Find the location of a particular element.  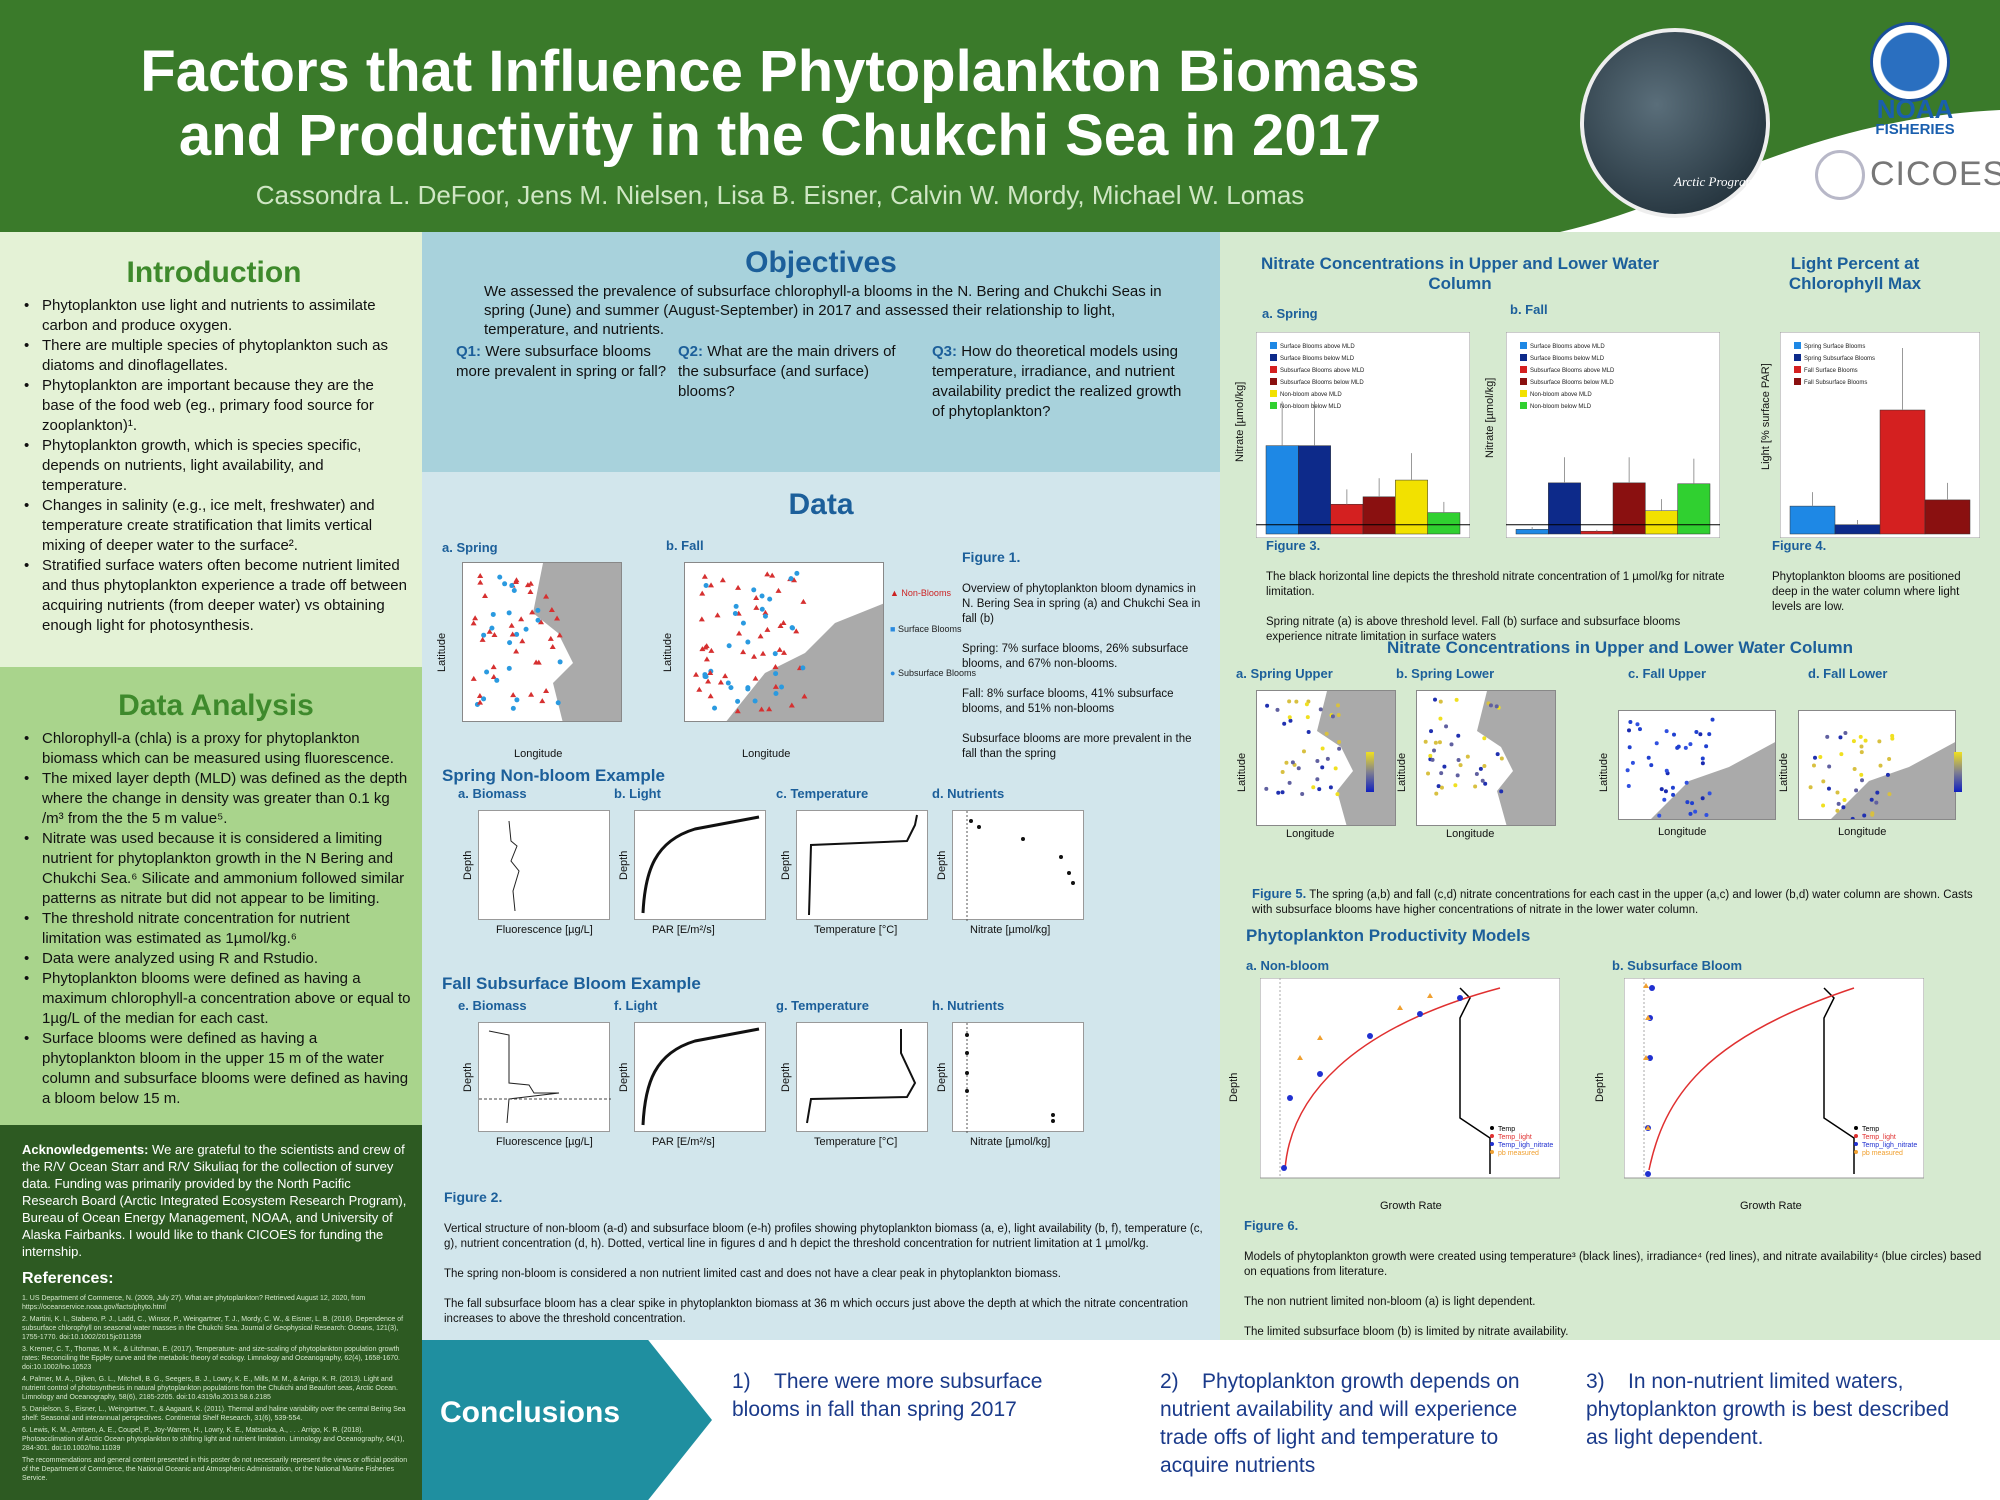

map-lon-label: Longitude is located at coordinates (538, 754).